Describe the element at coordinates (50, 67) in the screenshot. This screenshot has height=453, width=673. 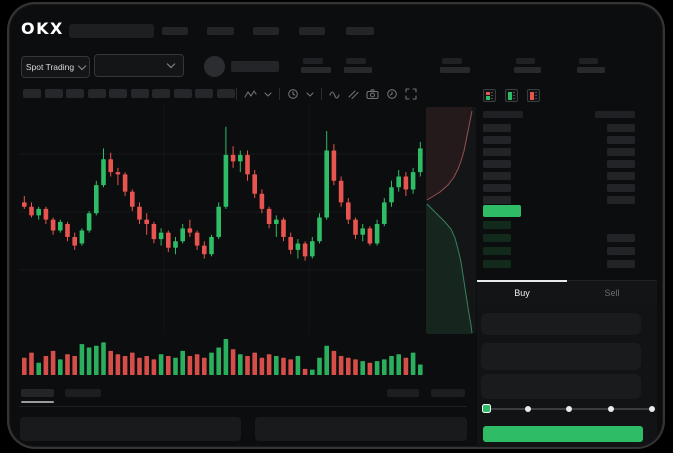
I see `market-type-label: Spot Trading` at that location.